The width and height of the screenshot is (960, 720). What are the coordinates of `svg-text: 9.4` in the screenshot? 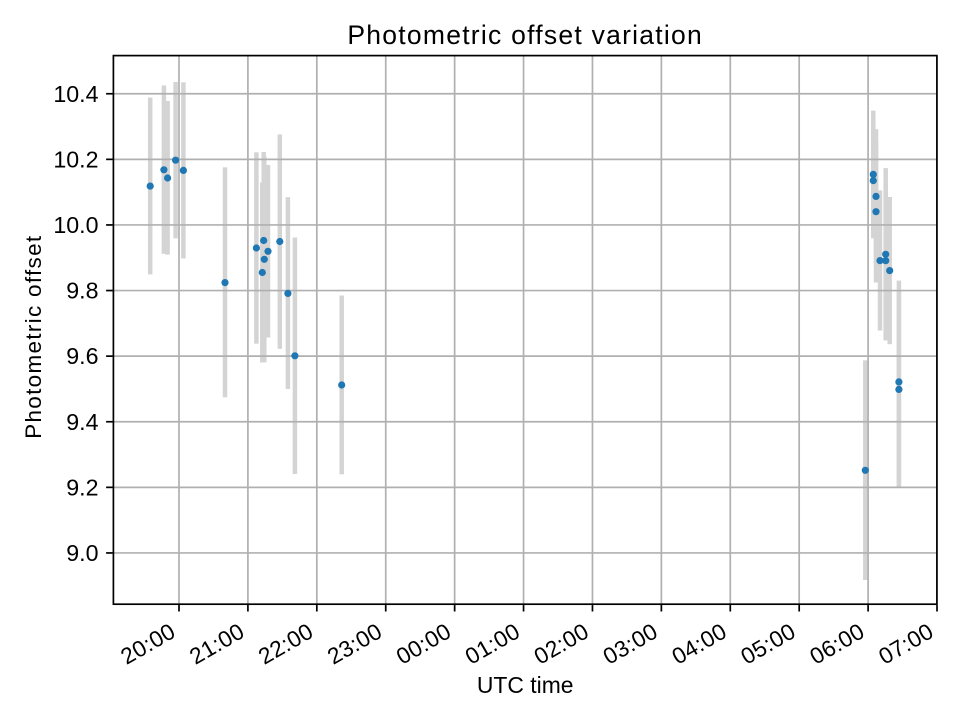 It's located at (82, 422).